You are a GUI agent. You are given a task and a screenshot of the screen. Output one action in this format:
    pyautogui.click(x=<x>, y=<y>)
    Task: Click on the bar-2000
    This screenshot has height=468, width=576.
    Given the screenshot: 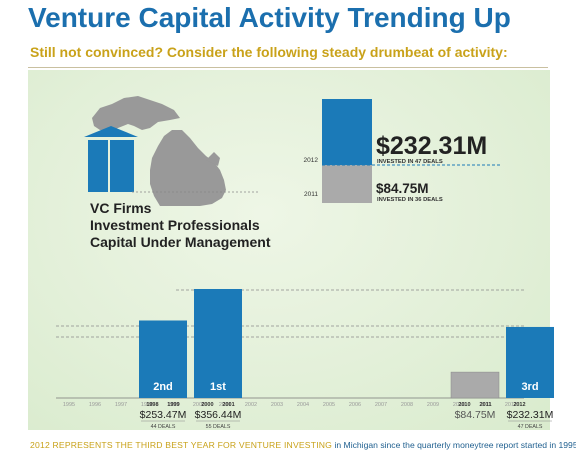 What is the action you would take?
    pyautogui.click(x=218, y=343)
    